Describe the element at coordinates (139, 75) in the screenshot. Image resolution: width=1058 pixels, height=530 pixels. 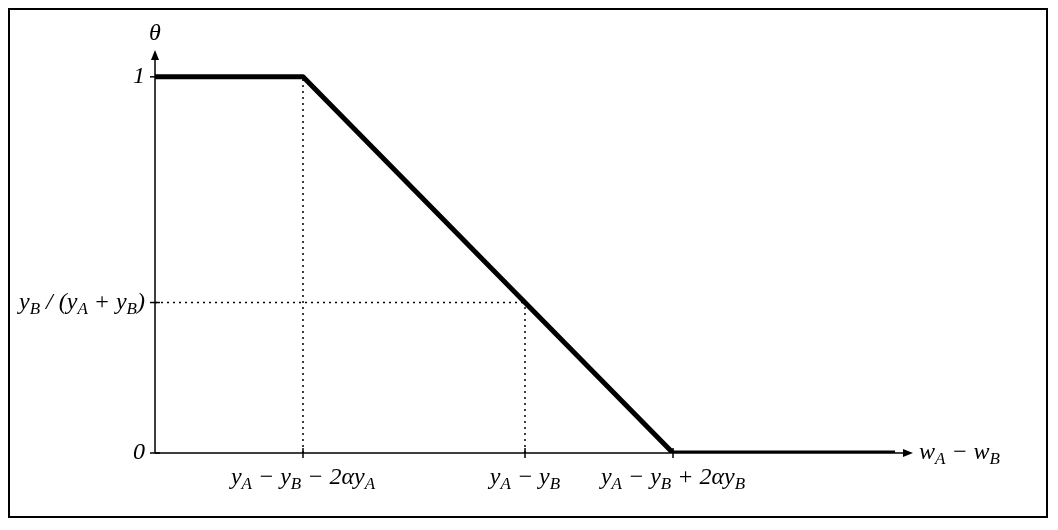
I see `y-tick-label: 1` at that location.